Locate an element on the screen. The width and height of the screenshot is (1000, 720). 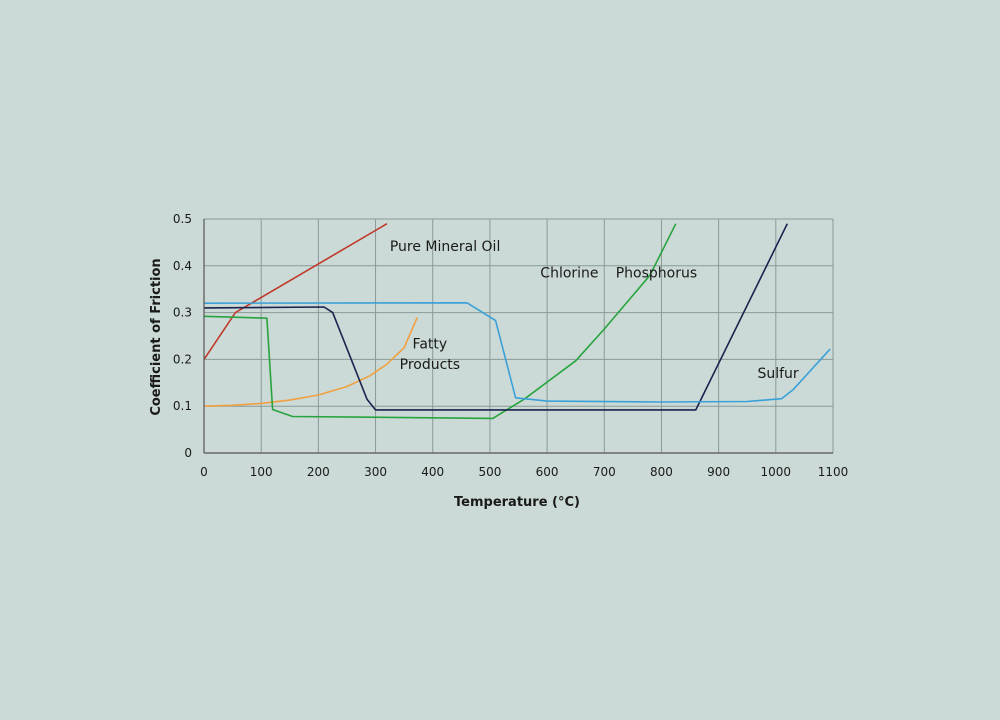
x-tick-label: 600 is located at coordinates (547, 472).